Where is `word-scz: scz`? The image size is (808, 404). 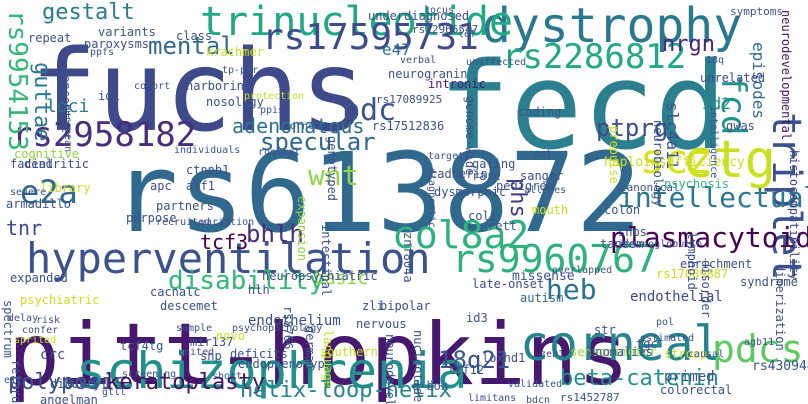
word-scz: scz is located at coordinates (676, 160).